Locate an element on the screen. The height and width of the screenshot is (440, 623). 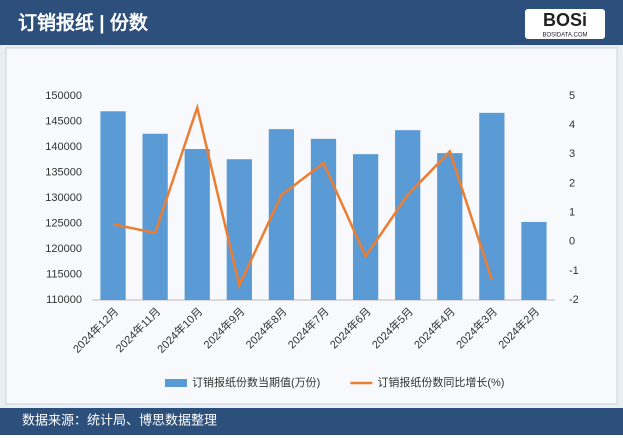
y2-tick-label: 0 is located at coordinates (572, 242).